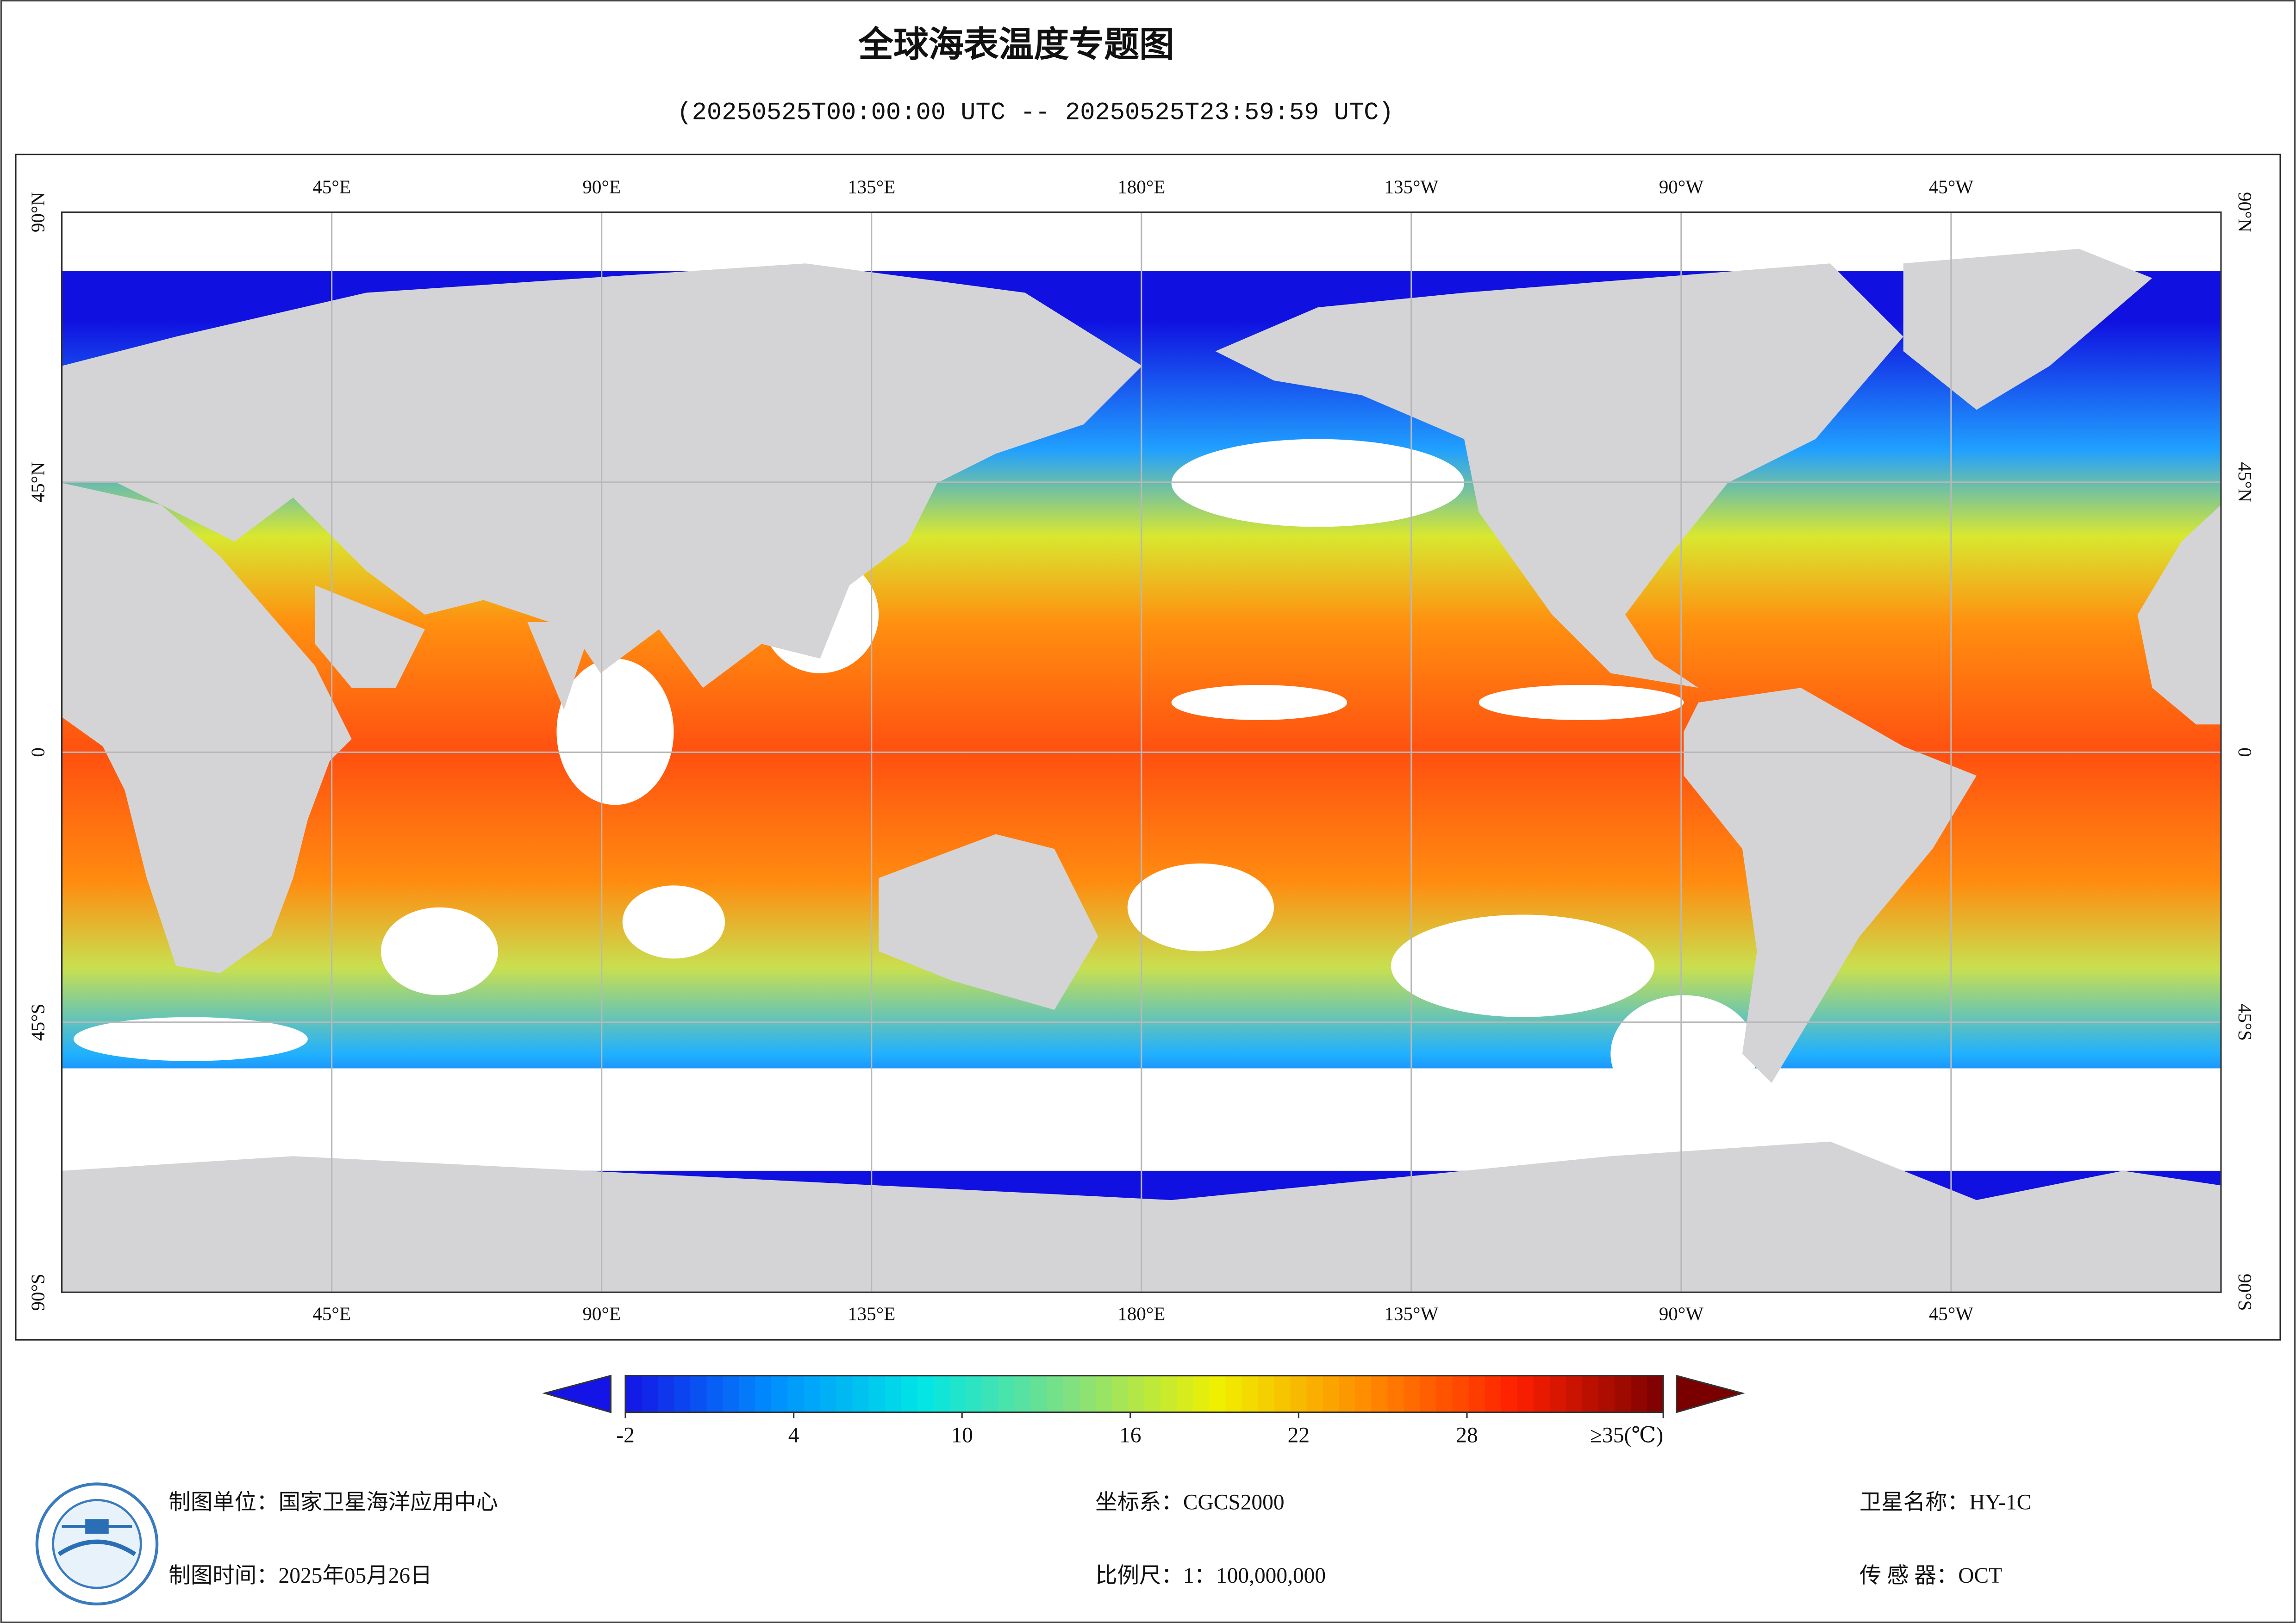 This screenshot has height=1623, width=2296. What do you see at coordinates (1681, 1313) in the screenshot?
I see `lon-label-bottom: 90°W` at bounding box center [1681, 1313].